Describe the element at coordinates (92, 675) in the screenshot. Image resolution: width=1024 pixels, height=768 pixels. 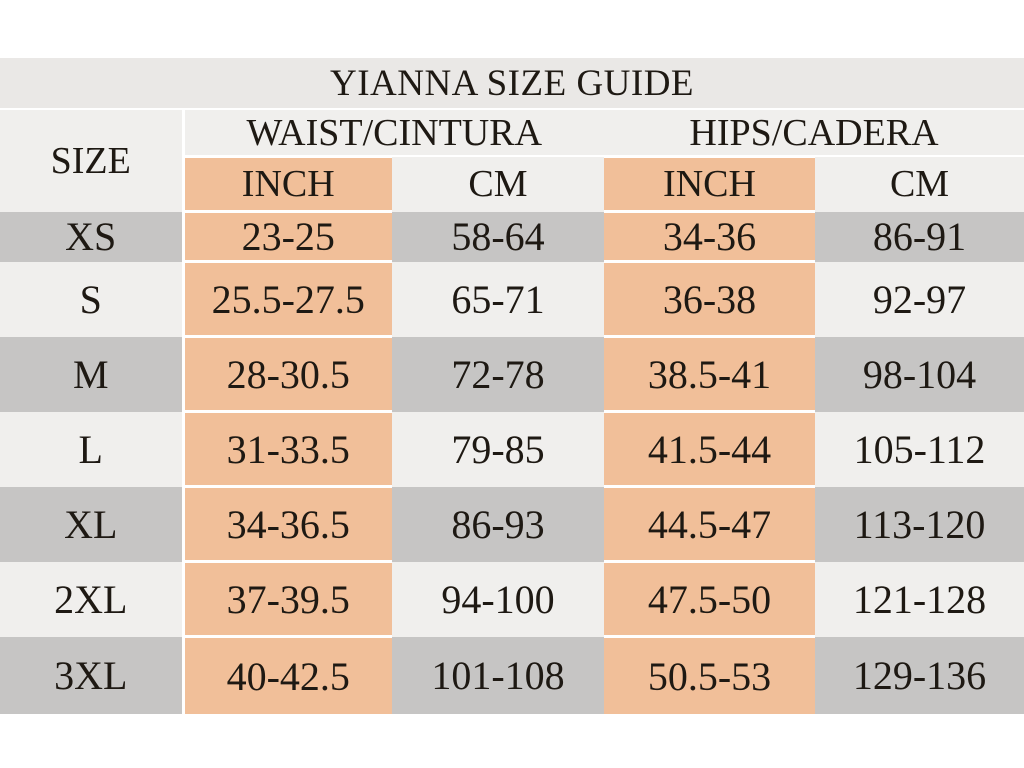
I see `size-cell: 3XL` at that location.